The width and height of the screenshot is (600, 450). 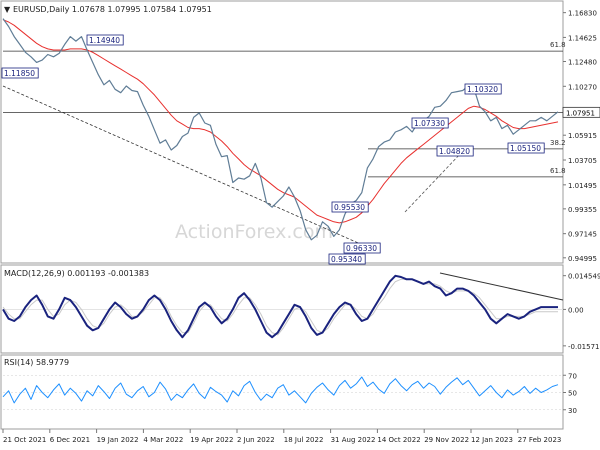 I want to click on x-tick-label: 18 Jul 2022, so click(x=304, y=440).